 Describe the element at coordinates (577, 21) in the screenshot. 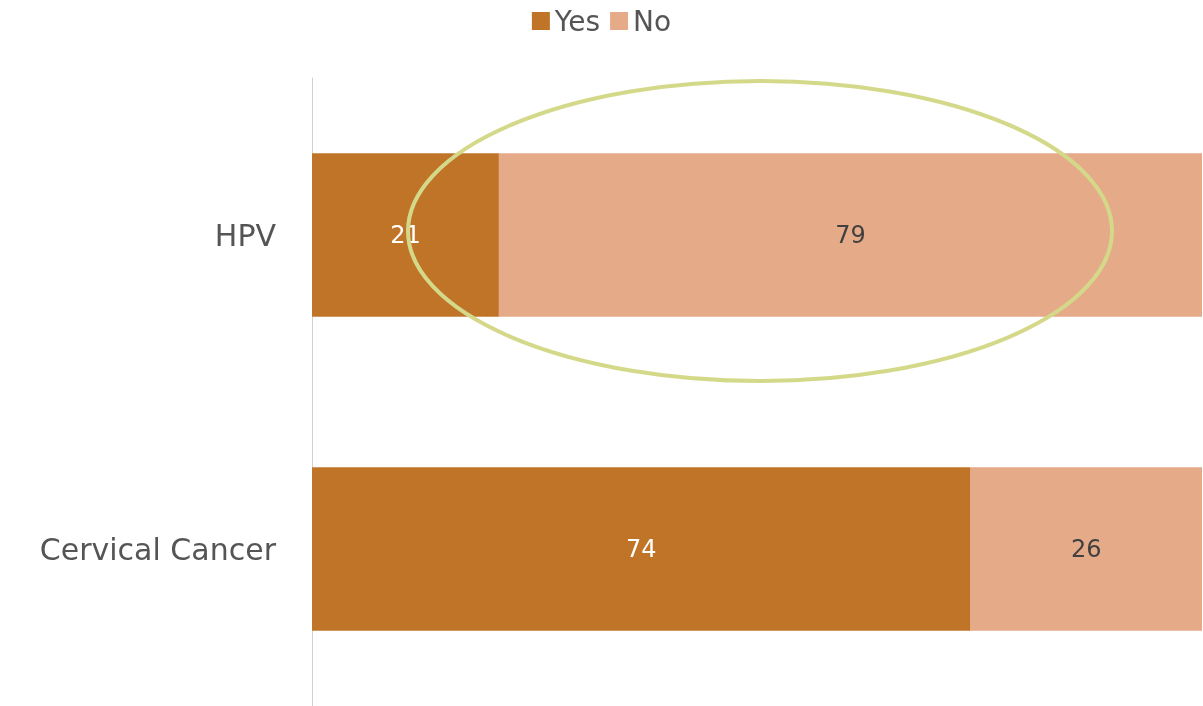

I see `legend-label: Yes` at that location.